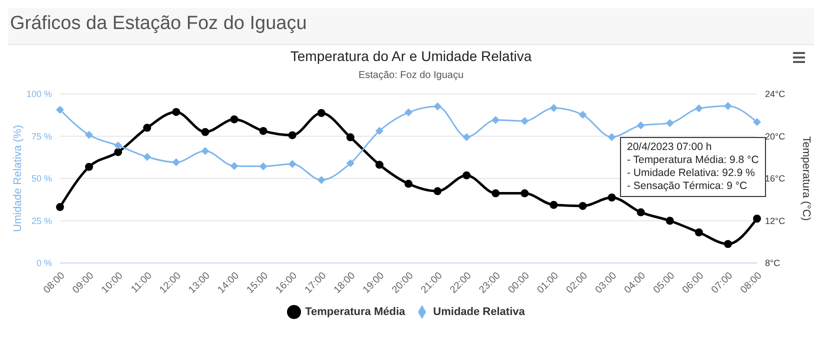  Describe the element at coordinates (775, 94) in the screenshot. I see `y2-tick-label: 24°C` at that location.